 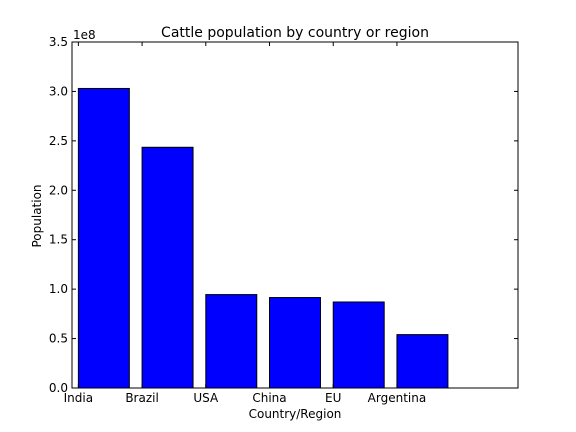 What do you see at coordinates (231, 341) in the screenshot?
I see `bar-usa` at bounding box center [231, 341].